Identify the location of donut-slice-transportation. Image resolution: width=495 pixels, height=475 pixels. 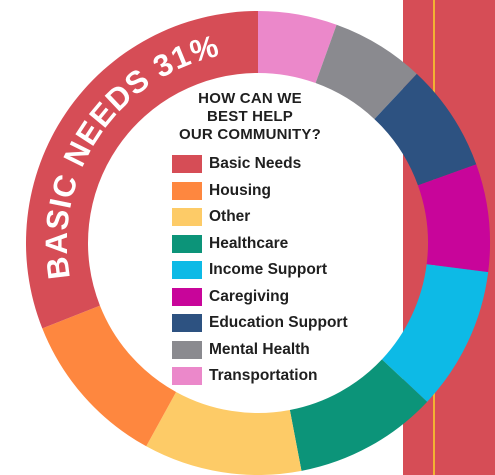
(297, 47).